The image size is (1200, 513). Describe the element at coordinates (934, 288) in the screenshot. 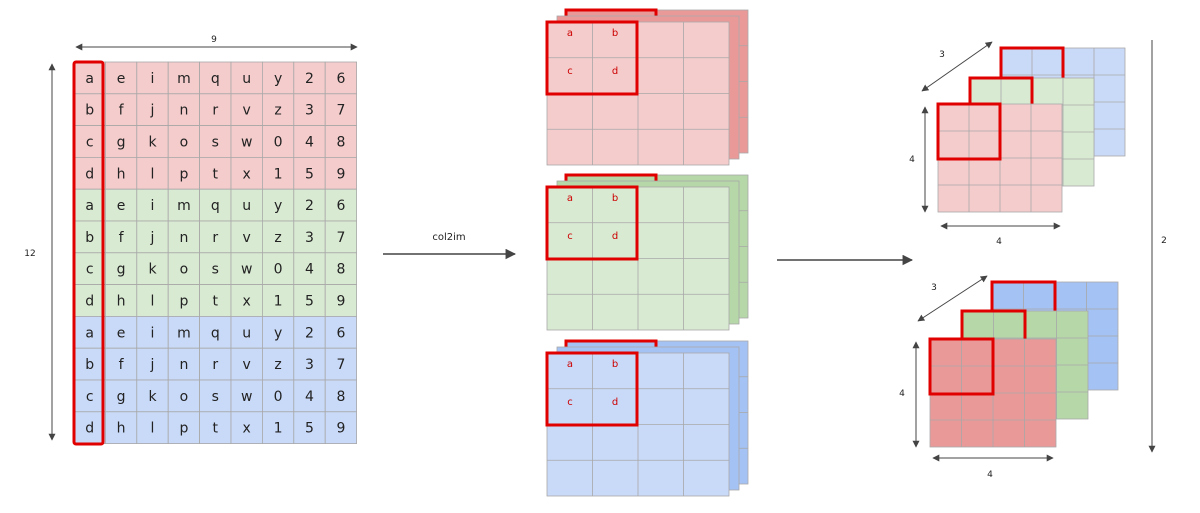

I see `bottom-depth-label: 3` at that location.